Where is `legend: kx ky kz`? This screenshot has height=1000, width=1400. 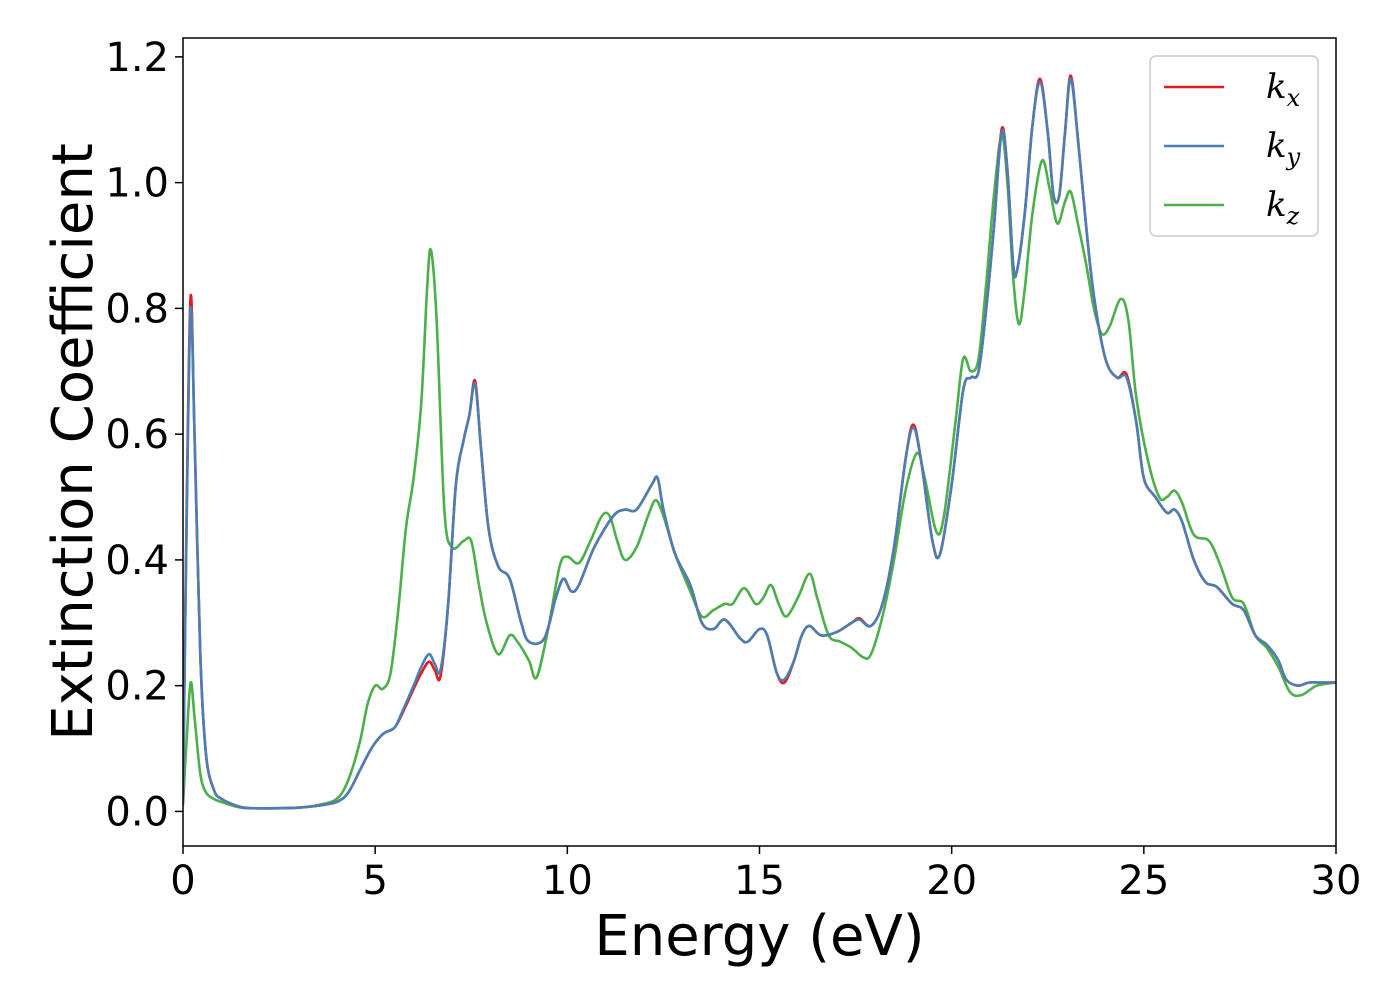 legend: kx ky kz is located at coordinates (1234, 146).